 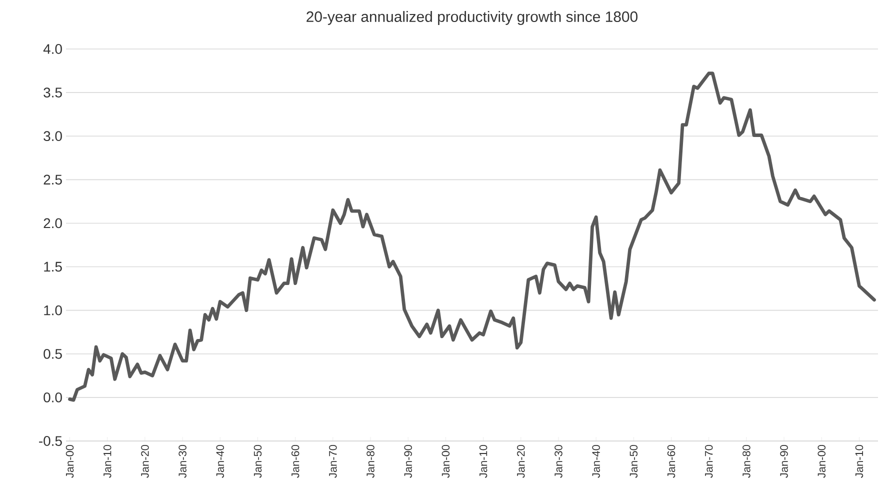 I want to click on y-tick-label: 1.0, so click(x=53, y=310).